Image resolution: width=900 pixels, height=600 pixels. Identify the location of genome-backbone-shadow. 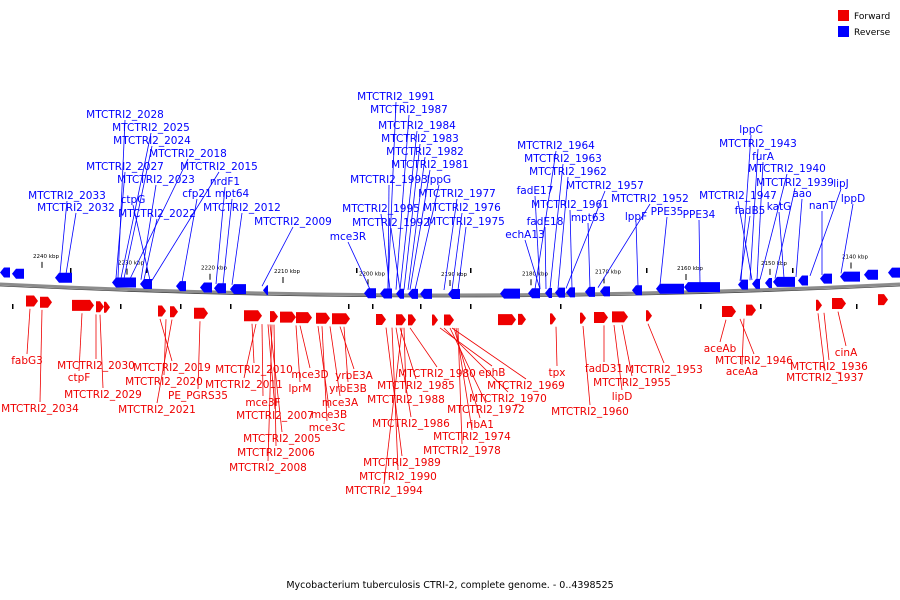
(450, 291).